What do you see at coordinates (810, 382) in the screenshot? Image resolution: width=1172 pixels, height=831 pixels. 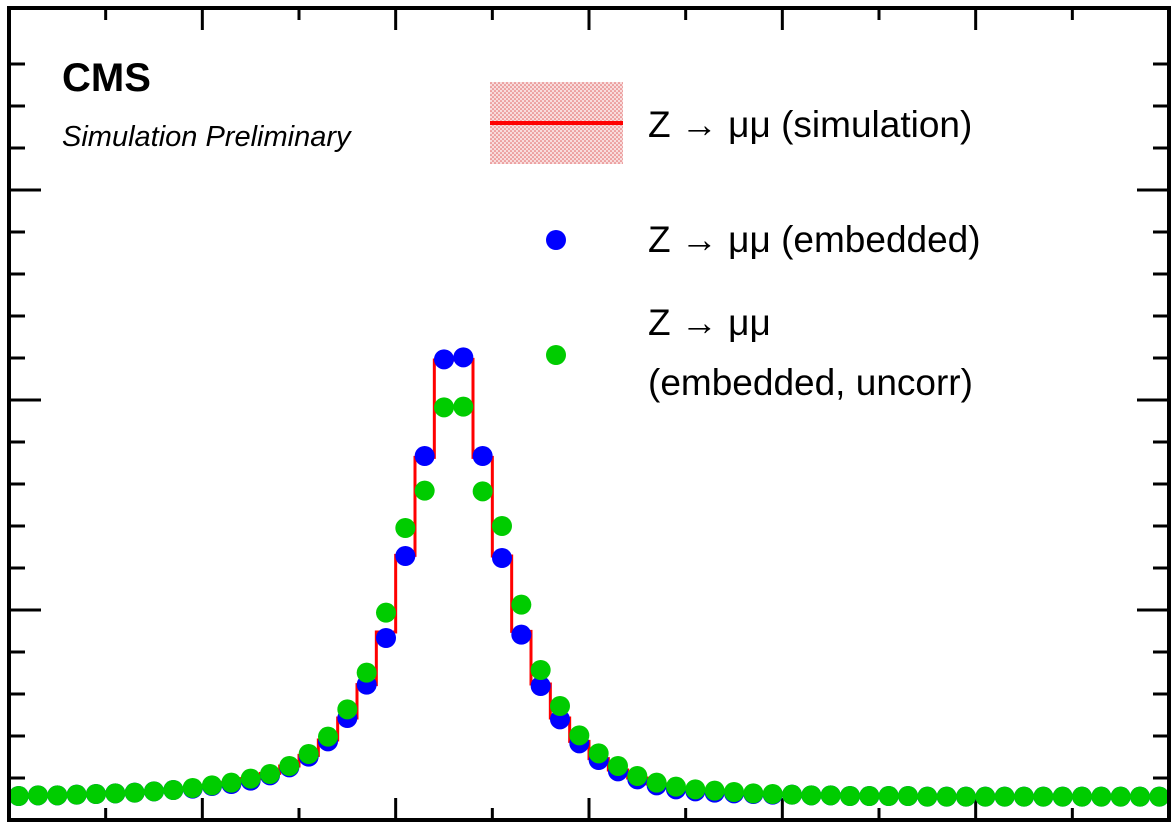 I see `legend-uncorr-label-line2: (embedded, uncorr)` at bounding box center [810, 382].